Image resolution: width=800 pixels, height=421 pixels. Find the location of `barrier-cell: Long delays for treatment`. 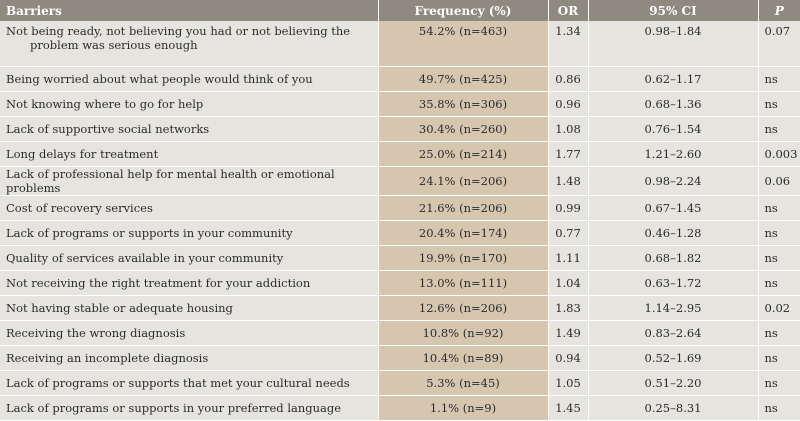

barrier-cell: Long delays for treatment is located at coordinates (189, 154).